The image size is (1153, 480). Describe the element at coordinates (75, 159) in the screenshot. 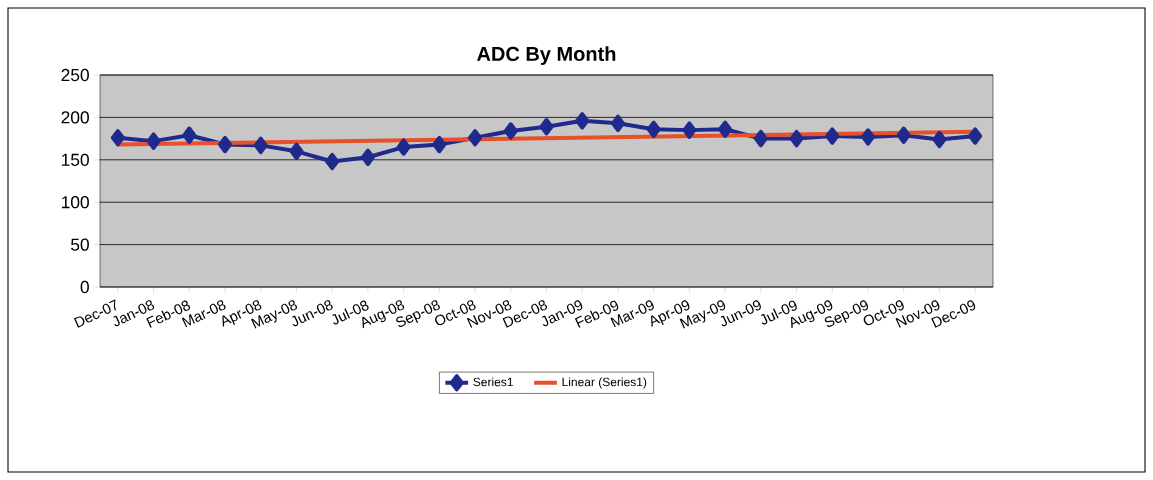

I see `y-tick-label: 150` at that location.